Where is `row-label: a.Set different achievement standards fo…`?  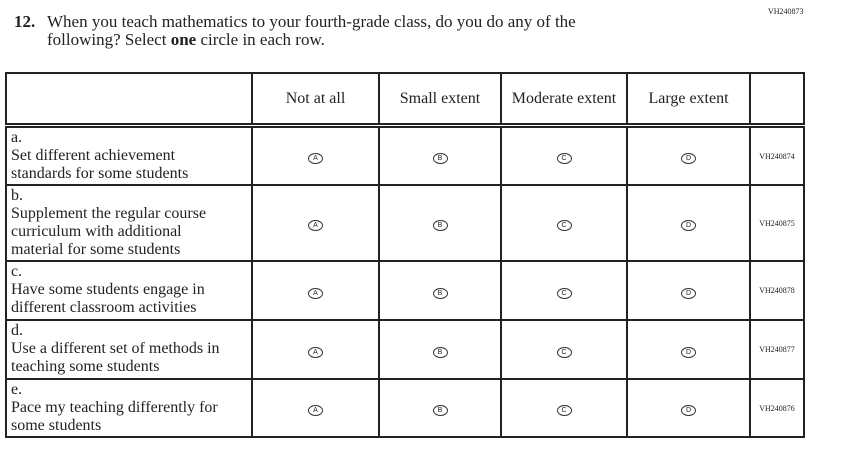 row-label: a.Set different achievement standards fo… is located at coordinates (129, 155).